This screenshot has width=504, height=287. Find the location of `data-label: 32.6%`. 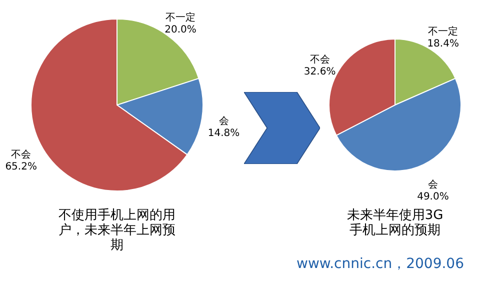

data-label: 32.6% is located at coordinates (320, 72).